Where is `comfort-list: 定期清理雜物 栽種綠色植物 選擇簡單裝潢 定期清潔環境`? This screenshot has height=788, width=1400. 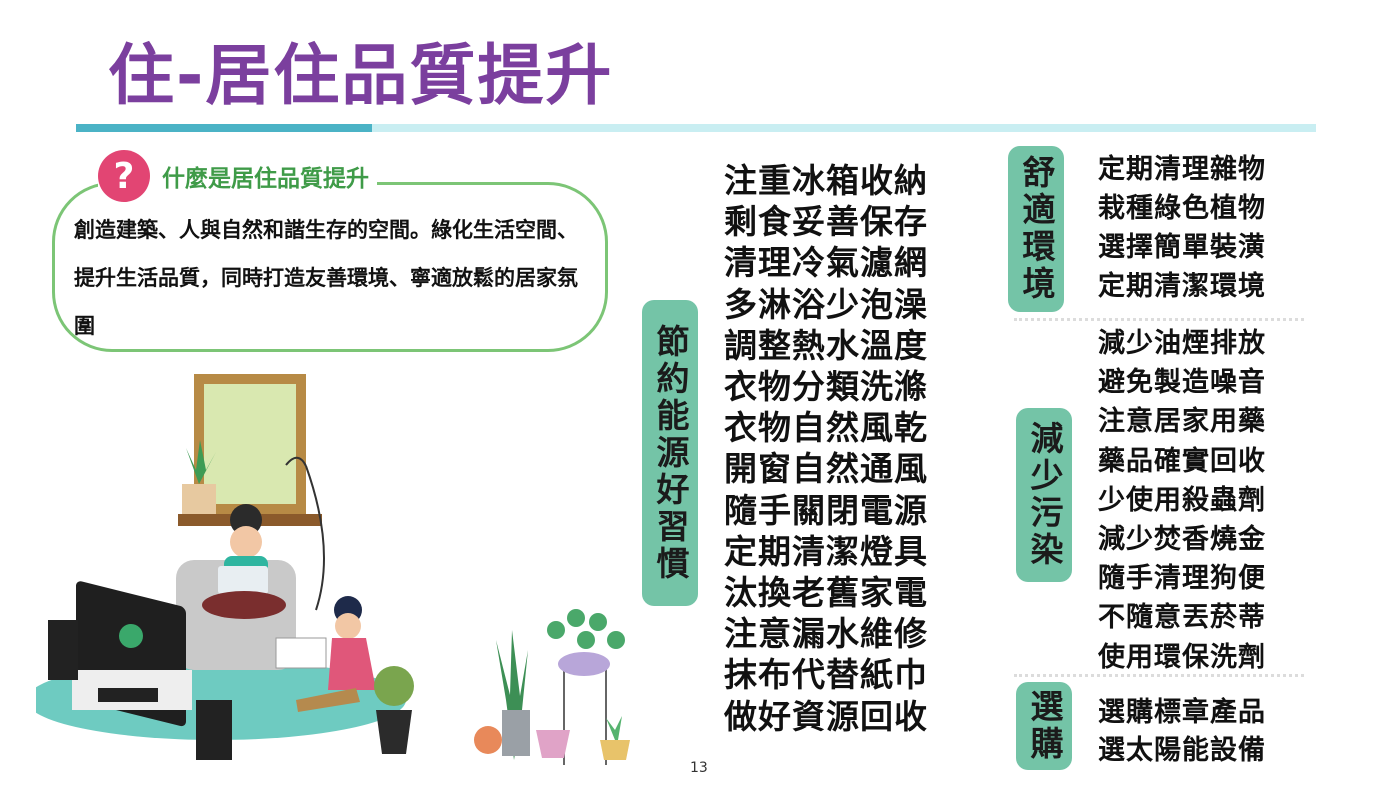 comfort-list: 定期清理雜物 栽種綠色植物 選擇簡單裝潢 定期清潔環境 is located at coordinates (1182, 228).